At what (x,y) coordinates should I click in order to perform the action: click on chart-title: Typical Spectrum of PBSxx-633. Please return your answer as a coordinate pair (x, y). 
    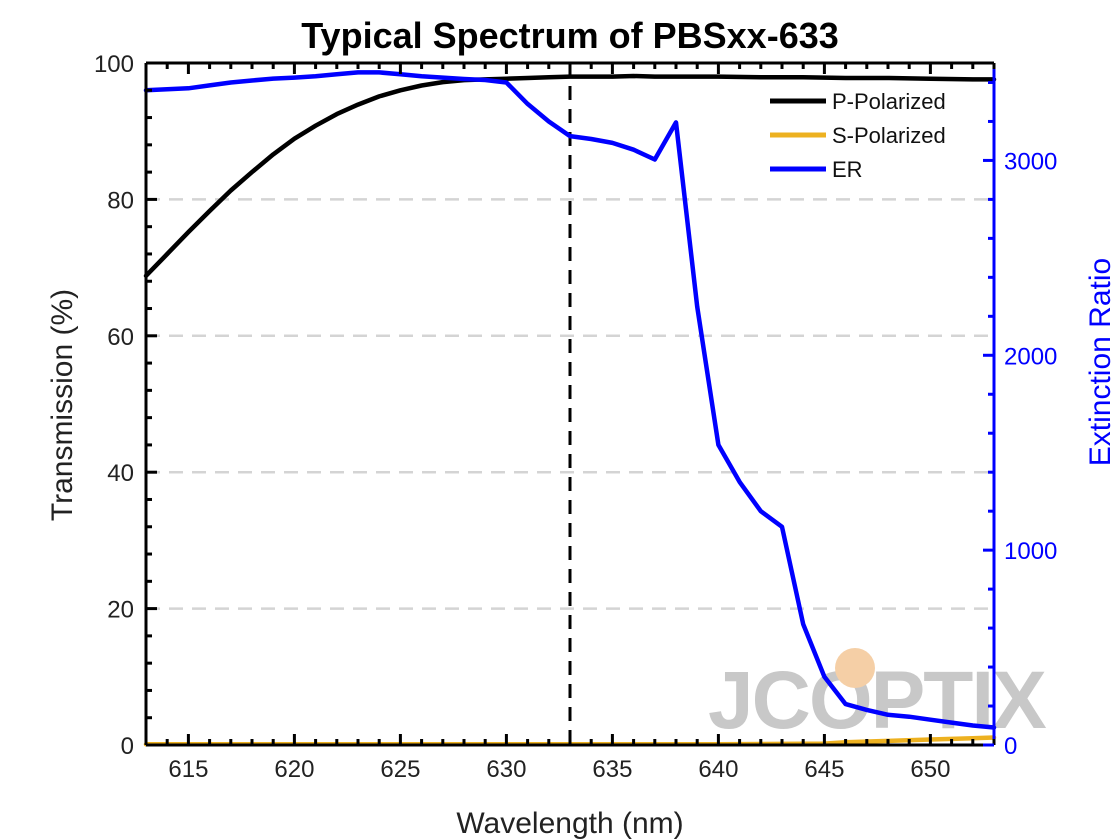
    Looking at the image, I should click on (570, 35).